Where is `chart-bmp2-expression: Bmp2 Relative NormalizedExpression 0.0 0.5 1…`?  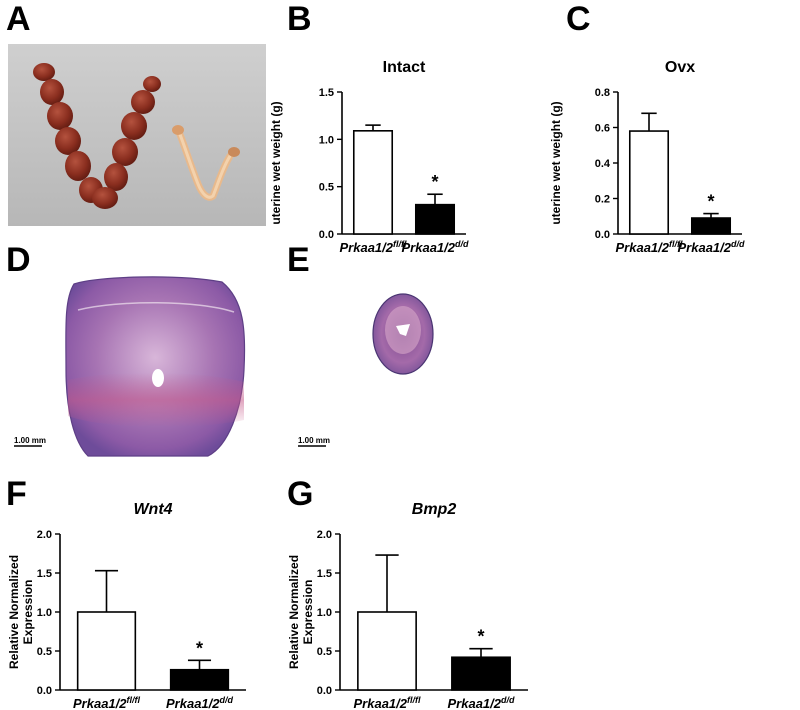 chart-bmp2-expression: Bmp2 Relative NormalizedExpression 0.0 0.5 1… is located at coordinates (407, 605).